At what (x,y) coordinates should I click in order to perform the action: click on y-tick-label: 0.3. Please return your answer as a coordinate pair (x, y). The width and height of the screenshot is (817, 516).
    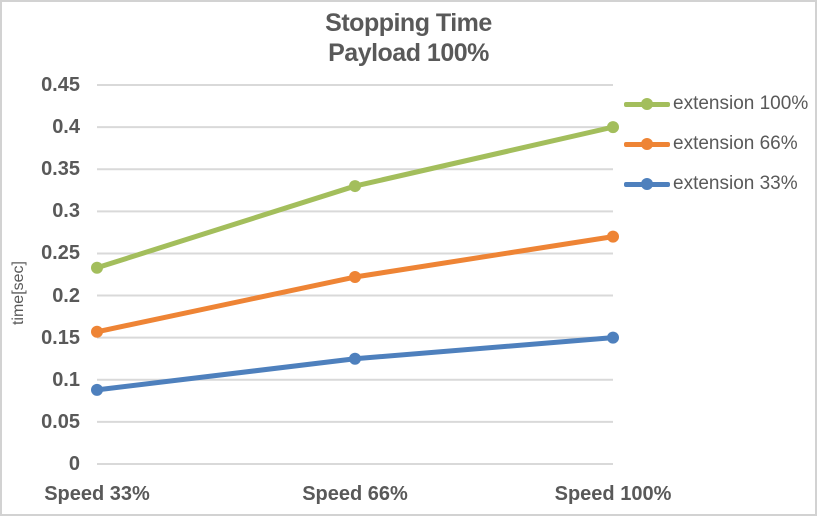
    Looking at the image, I should click on (66, 211).